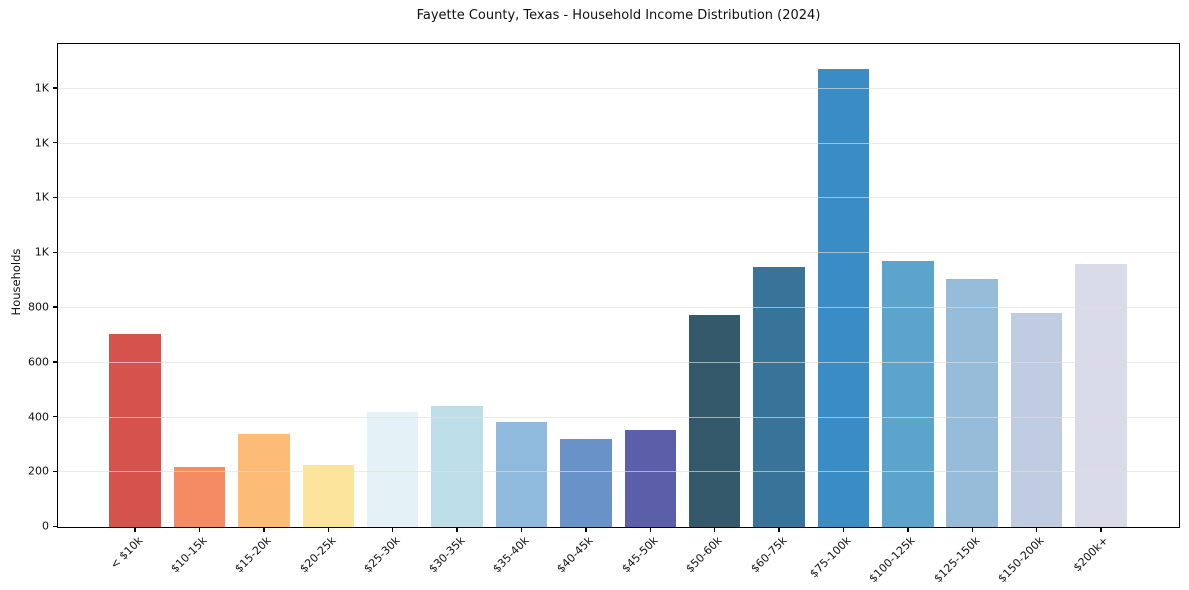  I want to click on x-tick-label: $50-60k, so click(704, 555).